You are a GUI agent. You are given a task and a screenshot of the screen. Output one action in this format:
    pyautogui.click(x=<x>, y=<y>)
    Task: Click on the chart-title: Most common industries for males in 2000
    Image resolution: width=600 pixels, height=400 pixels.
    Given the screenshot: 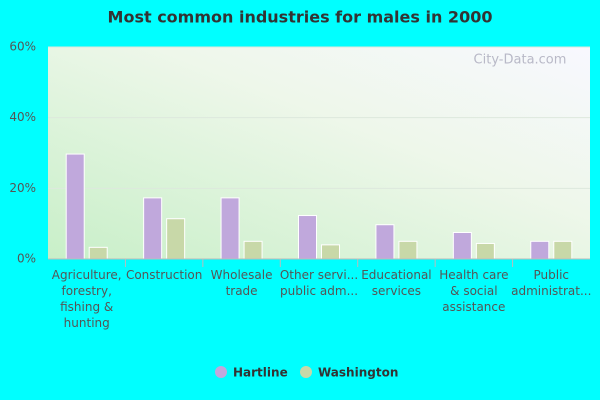 What is the action you would take?
    pyautogui.click(x=300, y=17)
    